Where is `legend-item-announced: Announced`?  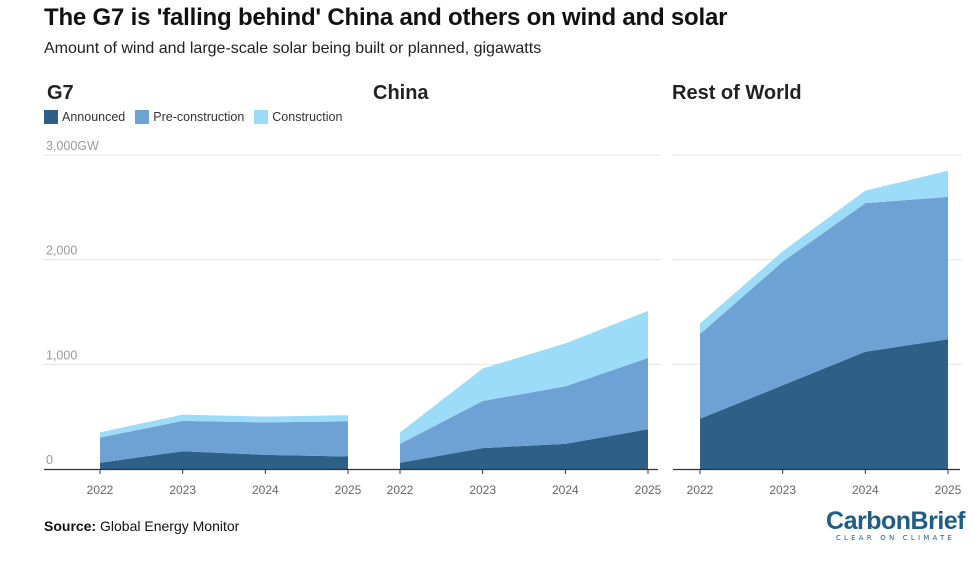
legend-item-announced: Announced is located at coordinates (84, 117).